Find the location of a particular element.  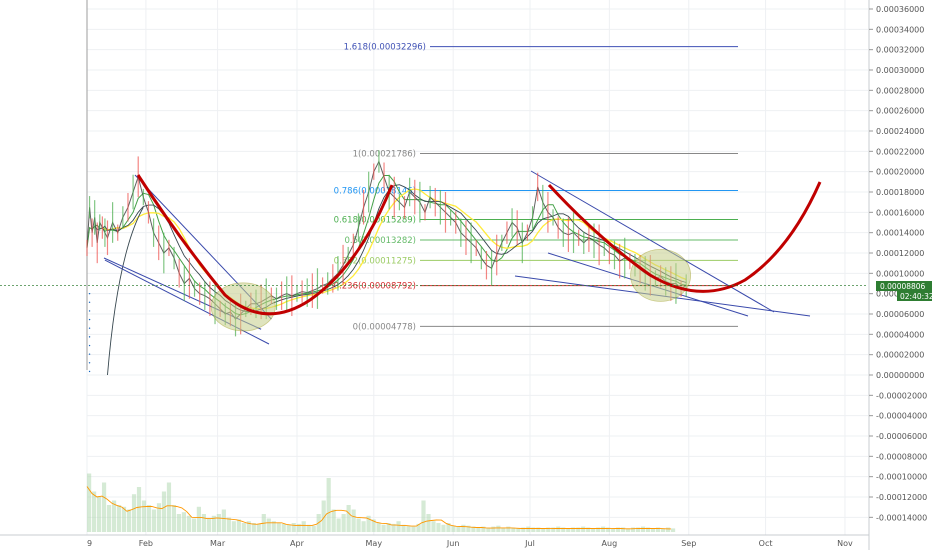

price-tick-label: 0.00022000 is located at coordinates (900, 151).